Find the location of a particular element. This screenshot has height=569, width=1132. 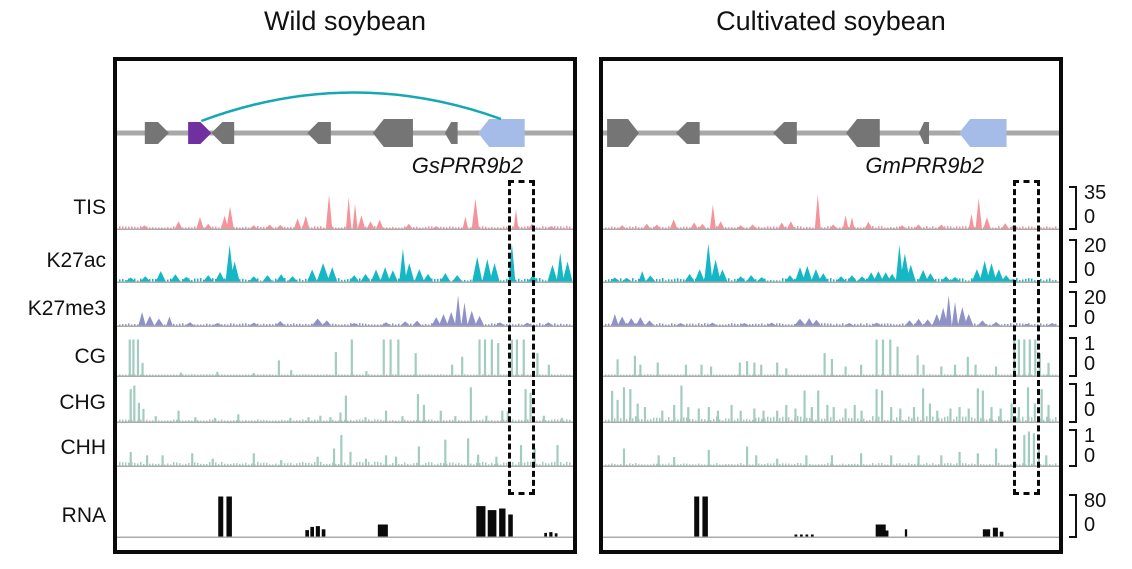

track-k27ac-wild is located at coordinates (345, 263).